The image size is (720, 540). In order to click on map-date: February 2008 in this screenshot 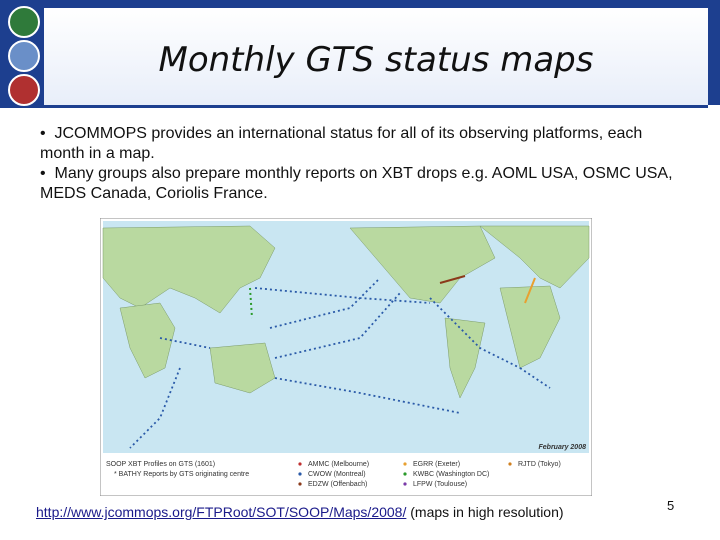, I will do `click(563, 447)`.